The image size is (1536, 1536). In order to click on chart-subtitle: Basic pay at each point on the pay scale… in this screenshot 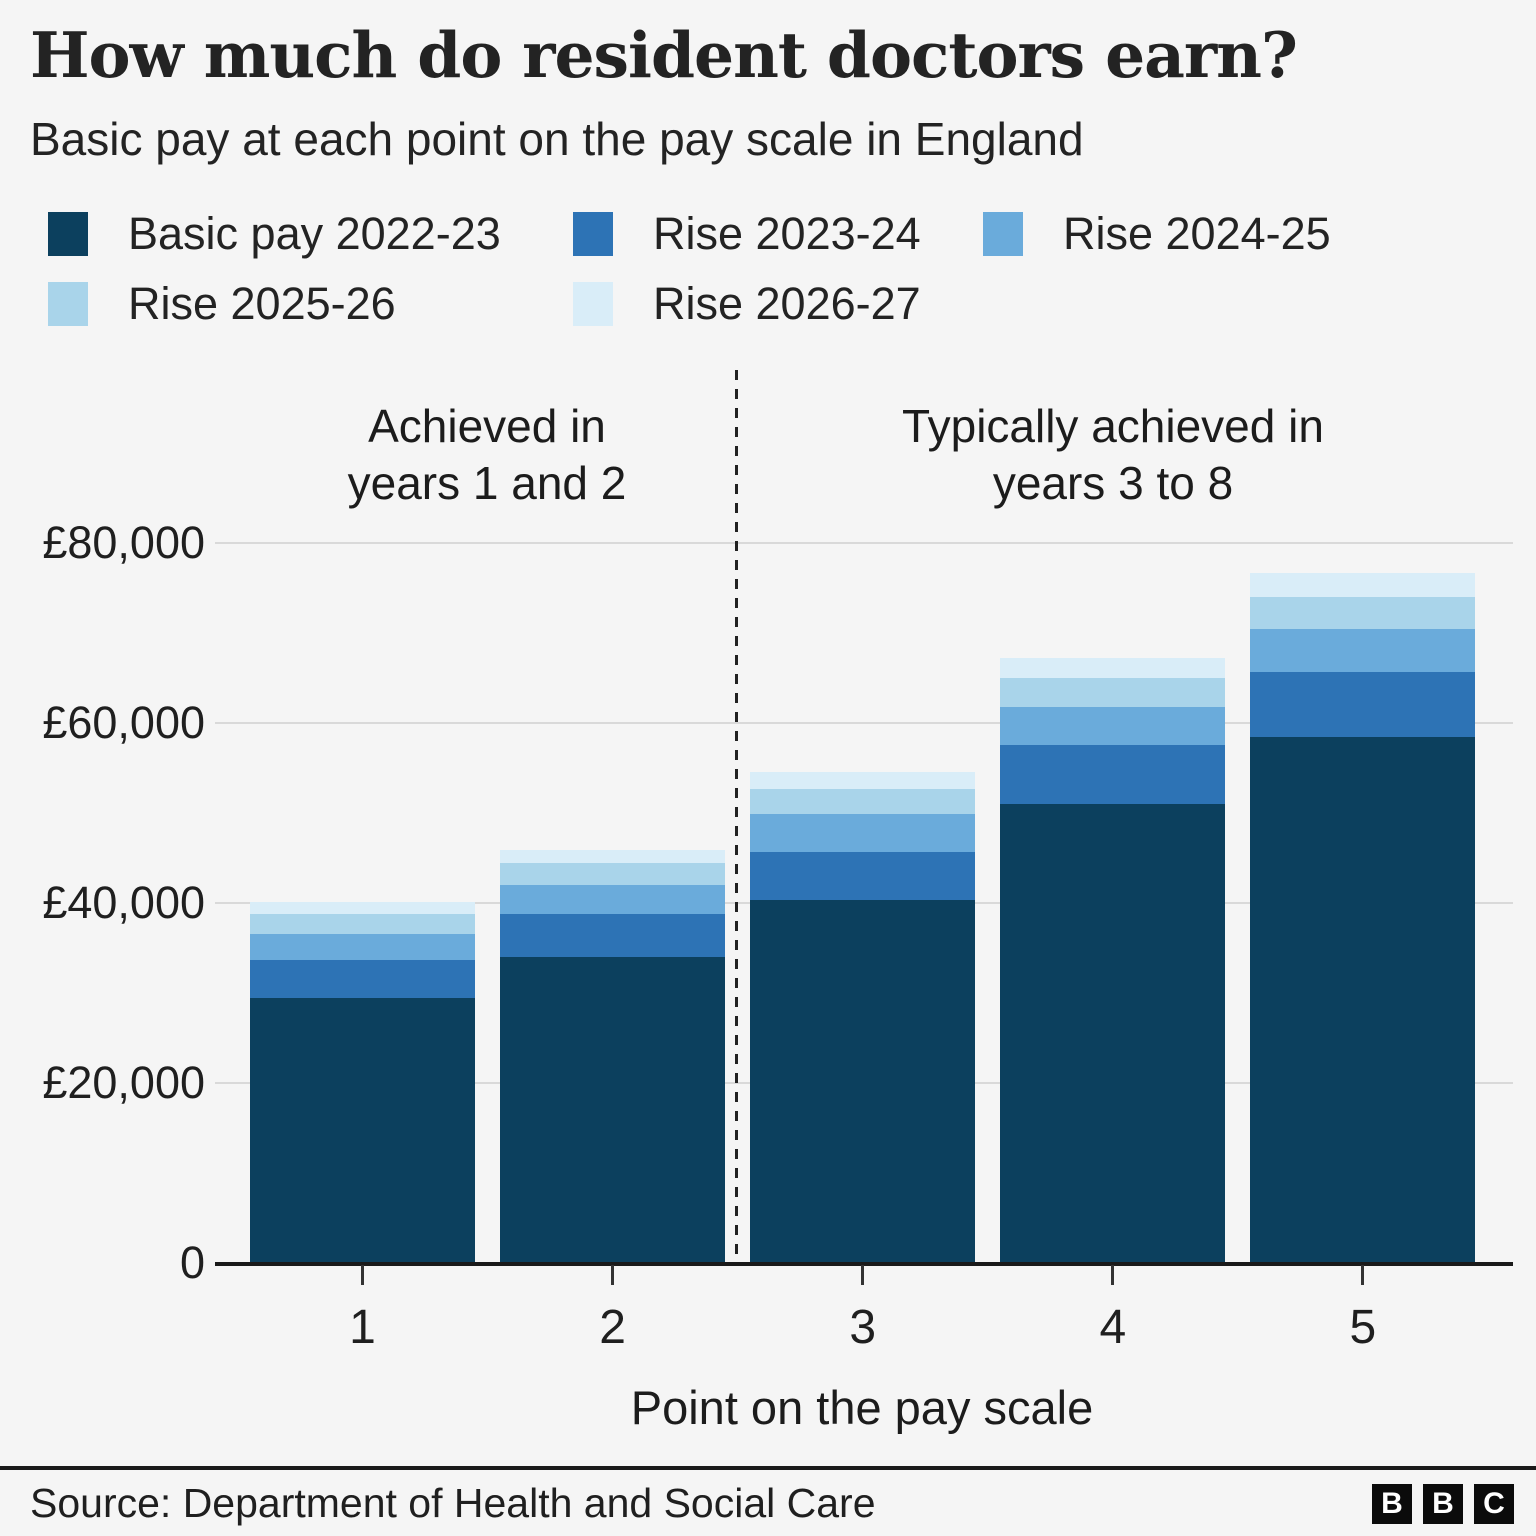, I will do `click(557, 139)`.